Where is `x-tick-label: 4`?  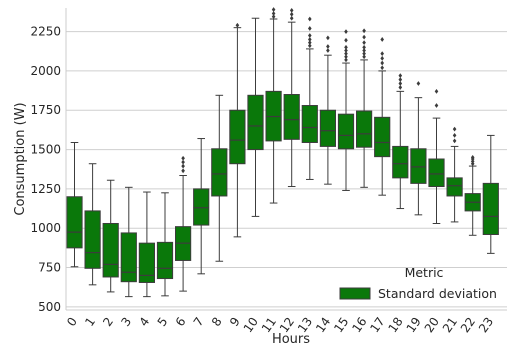
x-tick-label: 4 is located at coordinates (145, 322).